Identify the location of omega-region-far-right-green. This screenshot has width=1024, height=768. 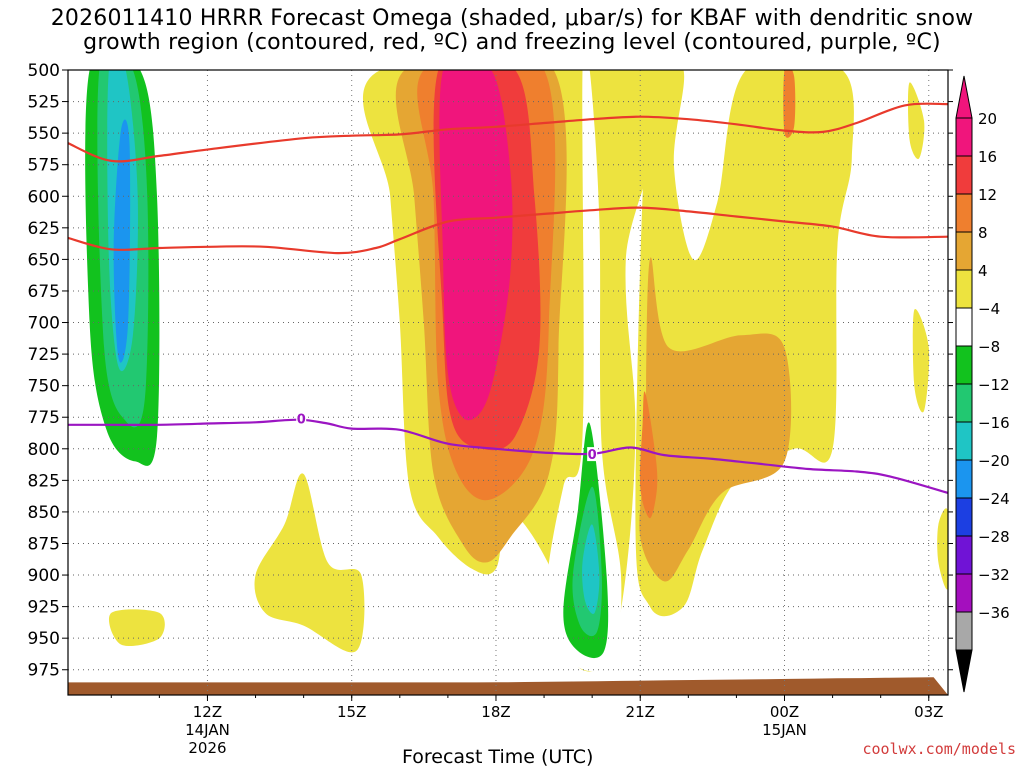
(885, 493).